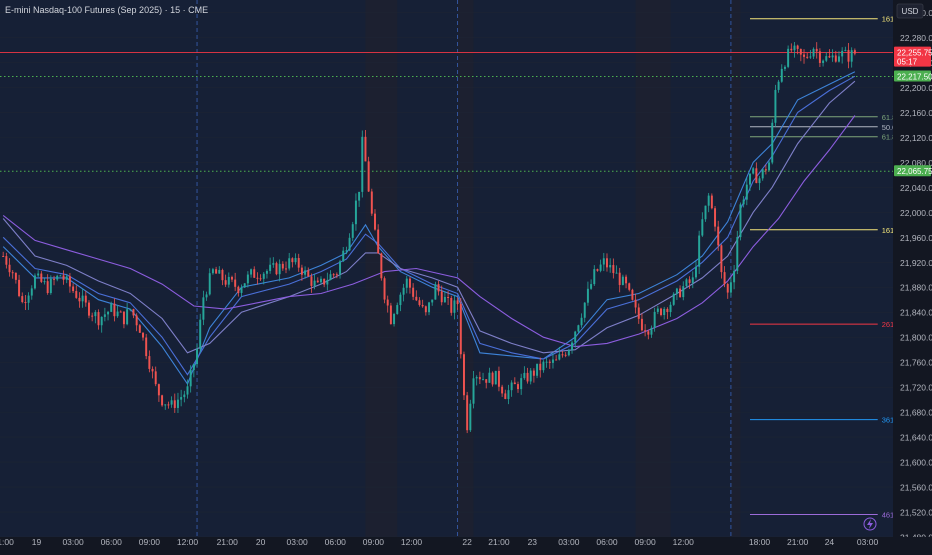 The width and height of the screenshot is (932, 555). I want to click on y-tick-label: 21,840.00, so click(916, 313).